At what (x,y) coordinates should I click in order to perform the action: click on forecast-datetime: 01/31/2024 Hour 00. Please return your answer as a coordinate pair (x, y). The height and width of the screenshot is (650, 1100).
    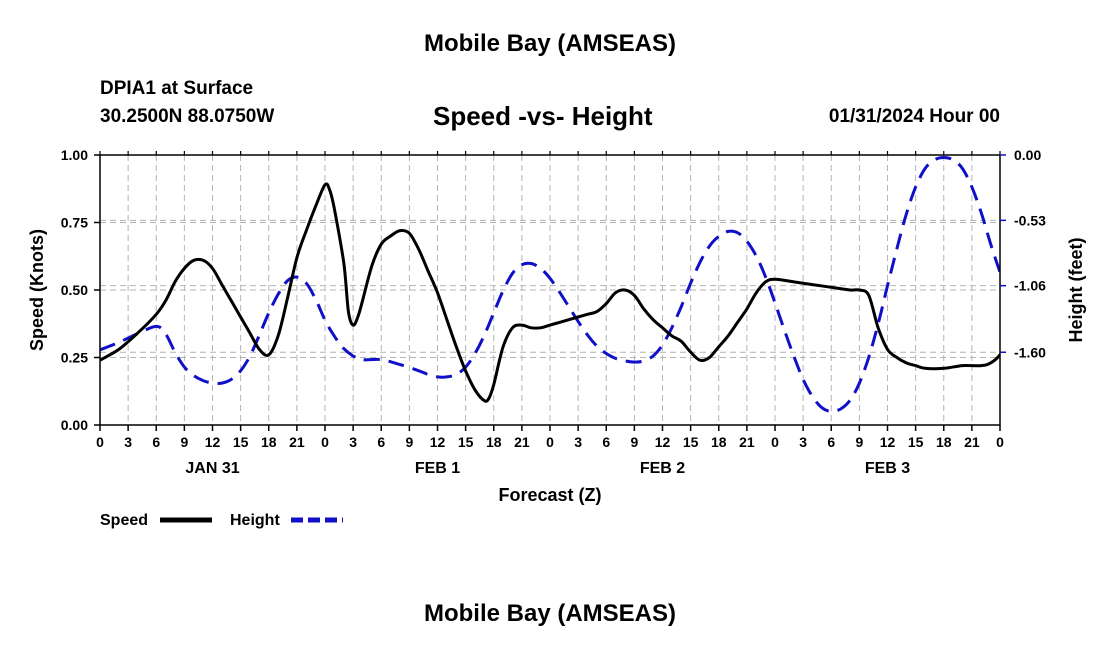
    Looking at the image, I should click on (914, 116).